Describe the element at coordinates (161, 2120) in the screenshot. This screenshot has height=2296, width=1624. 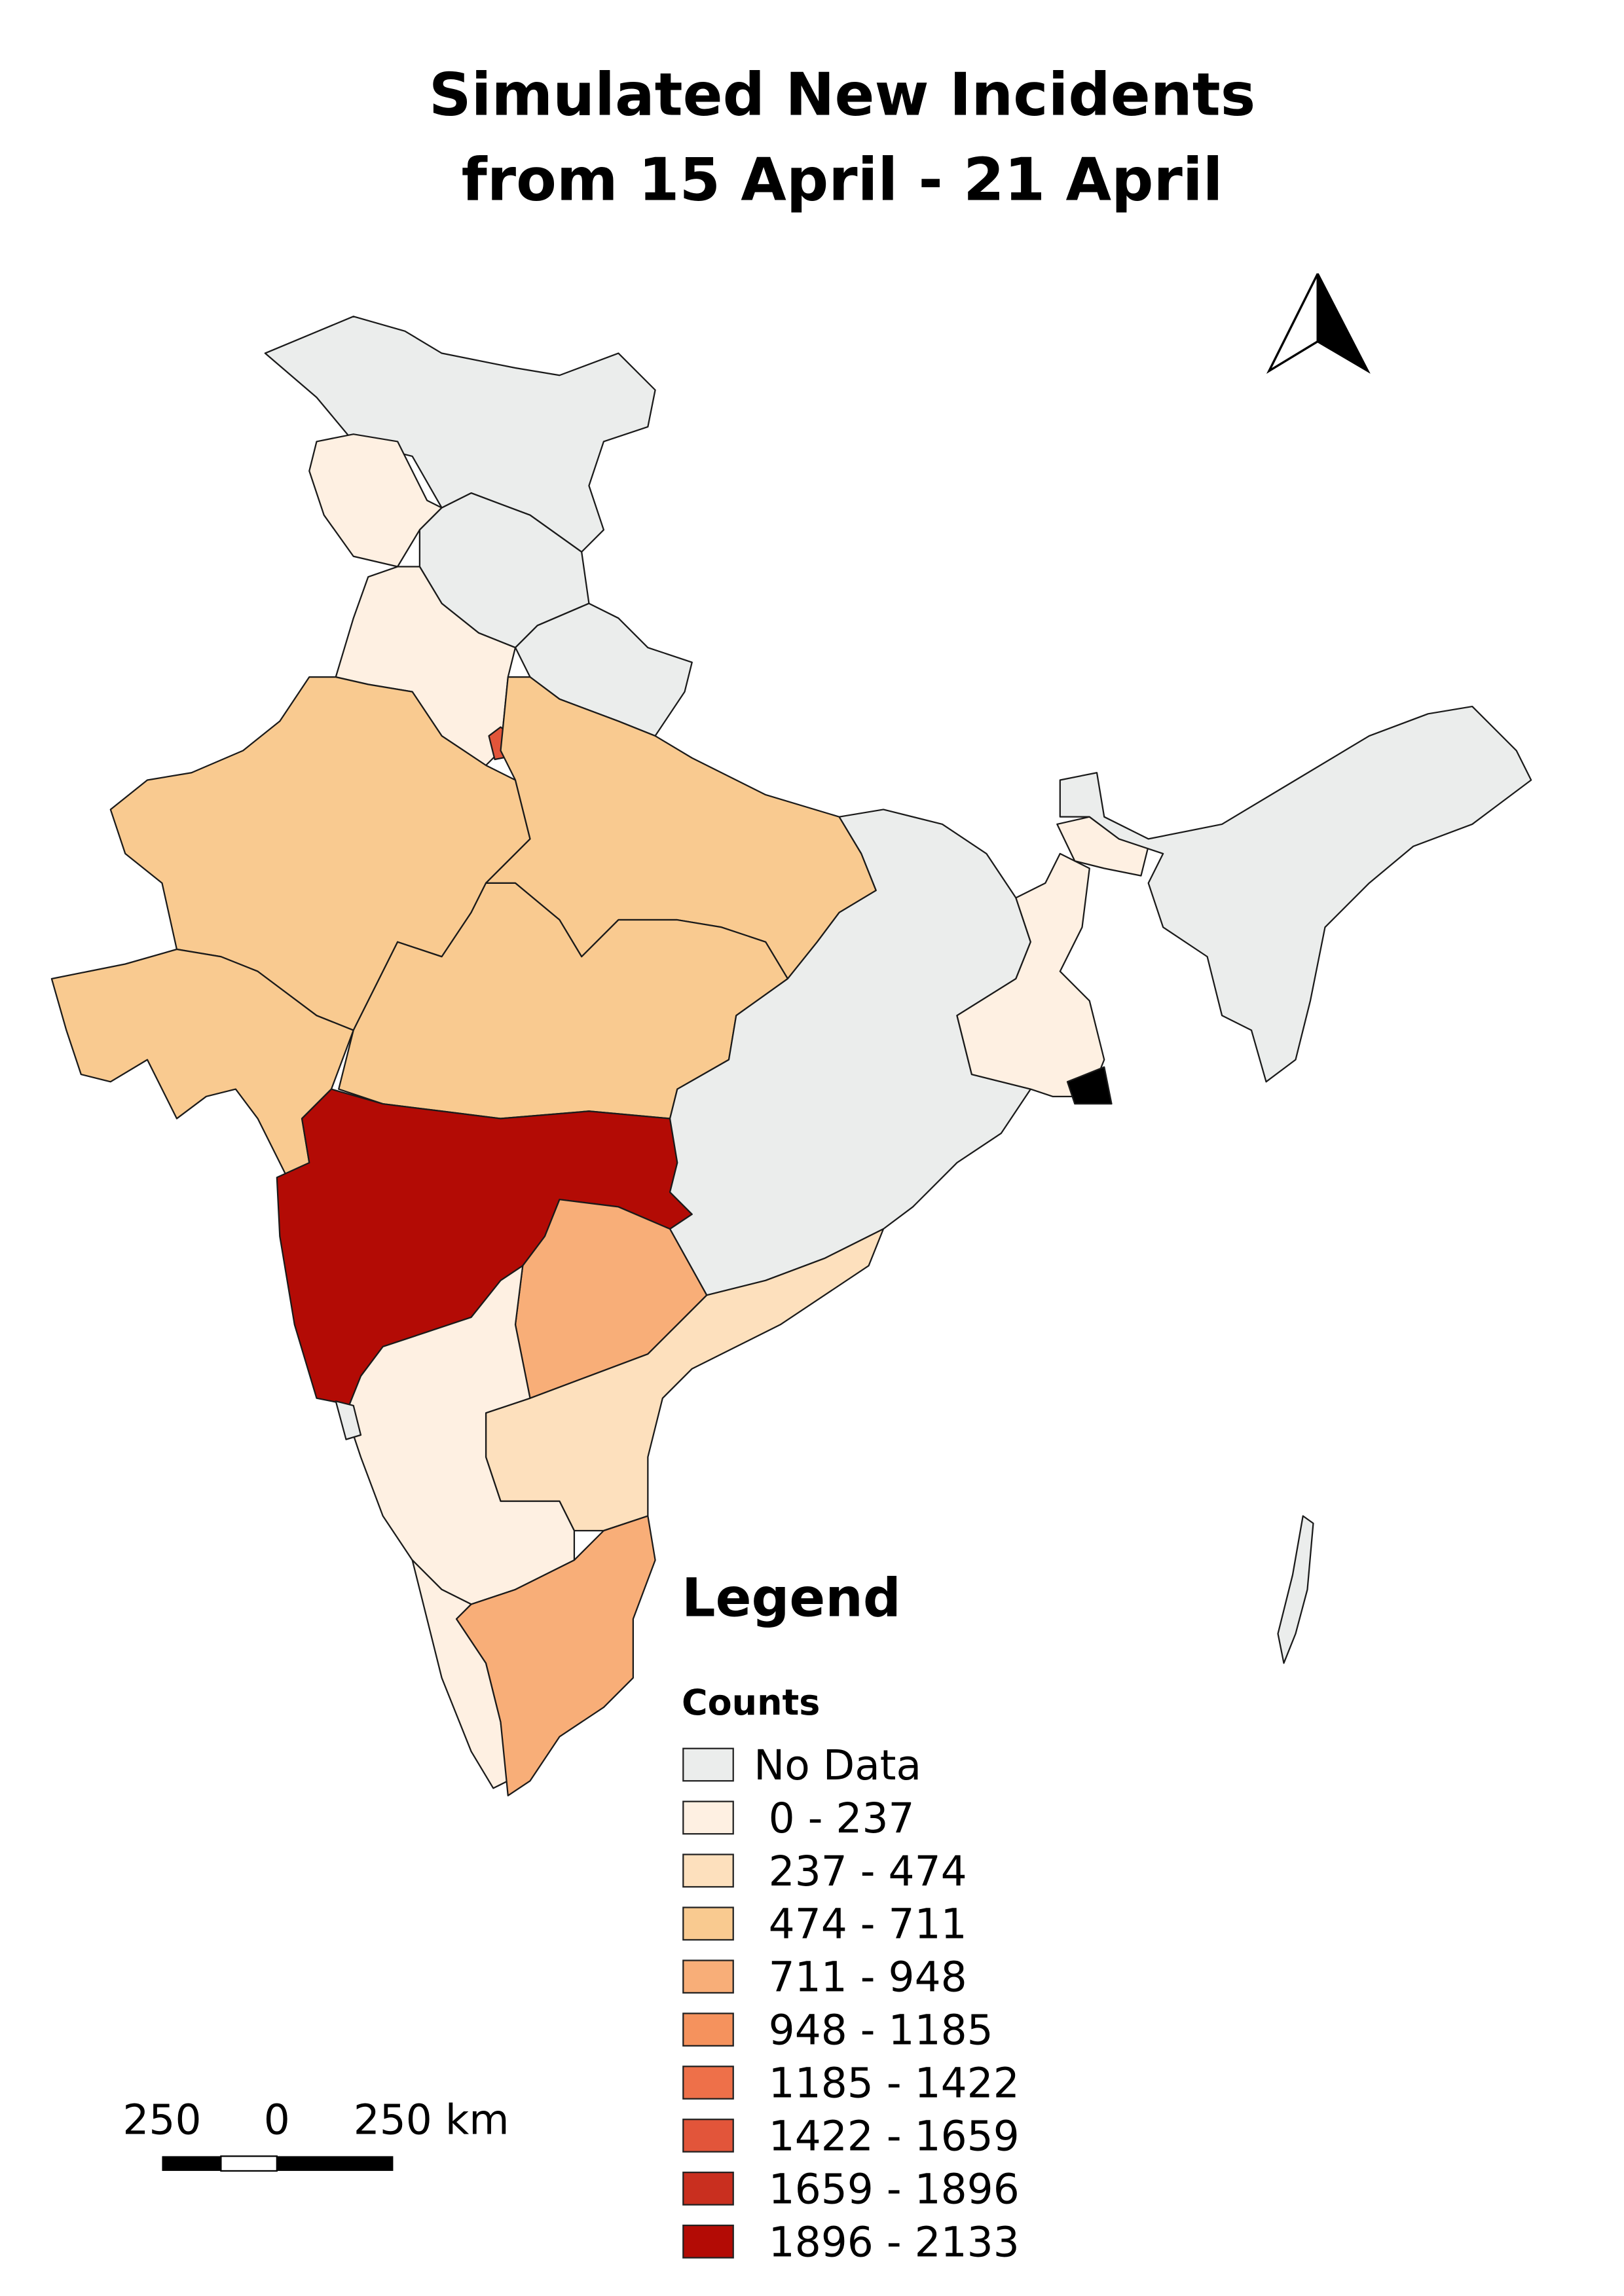
I see `scale-label: 250` at that location.